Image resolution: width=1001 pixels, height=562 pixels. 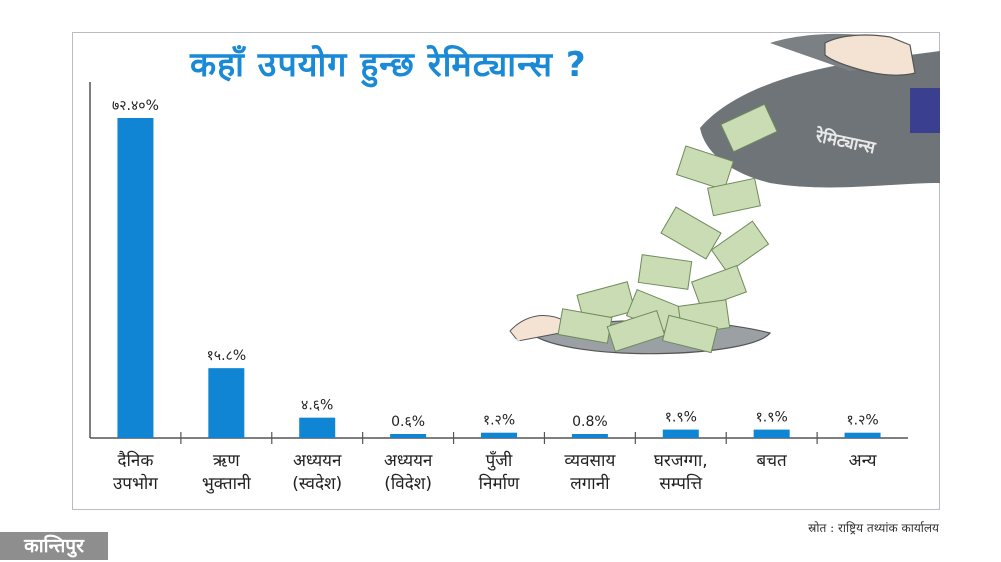 I want to click on watermark: कान्तिपुर, so click(x=515, y=348).